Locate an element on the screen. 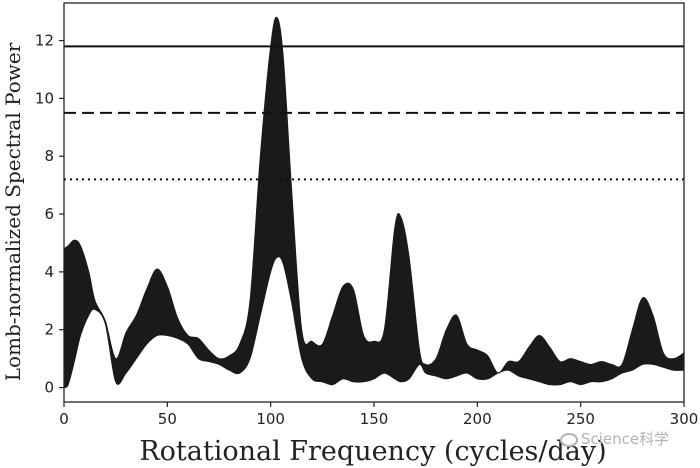 This screenshot has height=468, width=700. y-axis-ticks: 0 2 4 6 8 10 12 is located at coordinates (49, 214).